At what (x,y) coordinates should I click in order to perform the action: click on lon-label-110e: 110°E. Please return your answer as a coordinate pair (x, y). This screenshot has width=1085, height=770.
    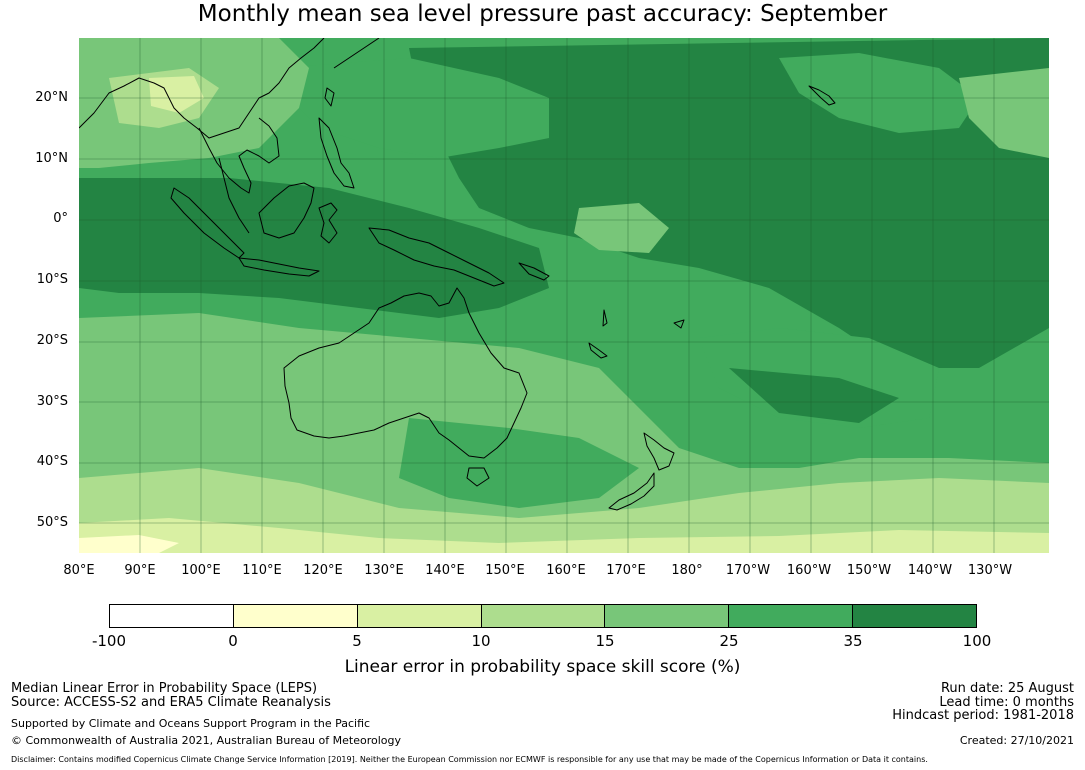
    Looking at the image, I should click on (262, 570).